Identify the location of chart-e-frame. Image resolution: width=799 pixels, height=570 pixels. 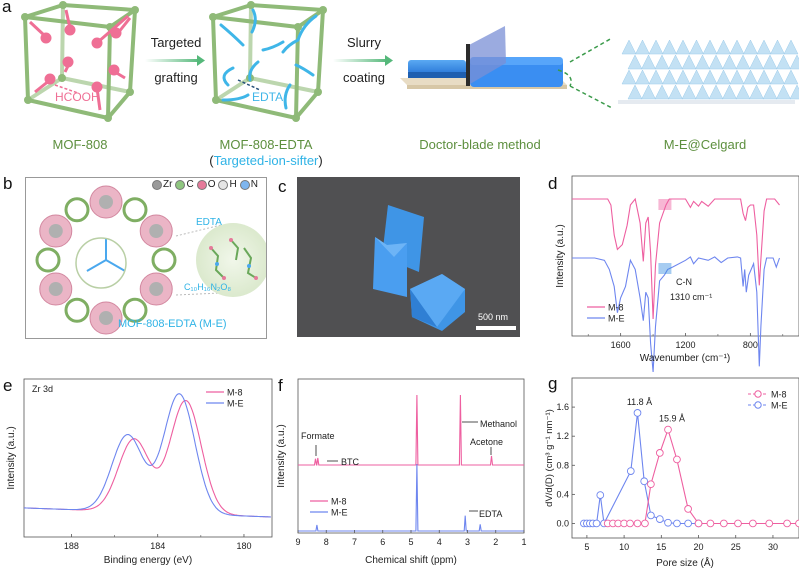
(148, 458).